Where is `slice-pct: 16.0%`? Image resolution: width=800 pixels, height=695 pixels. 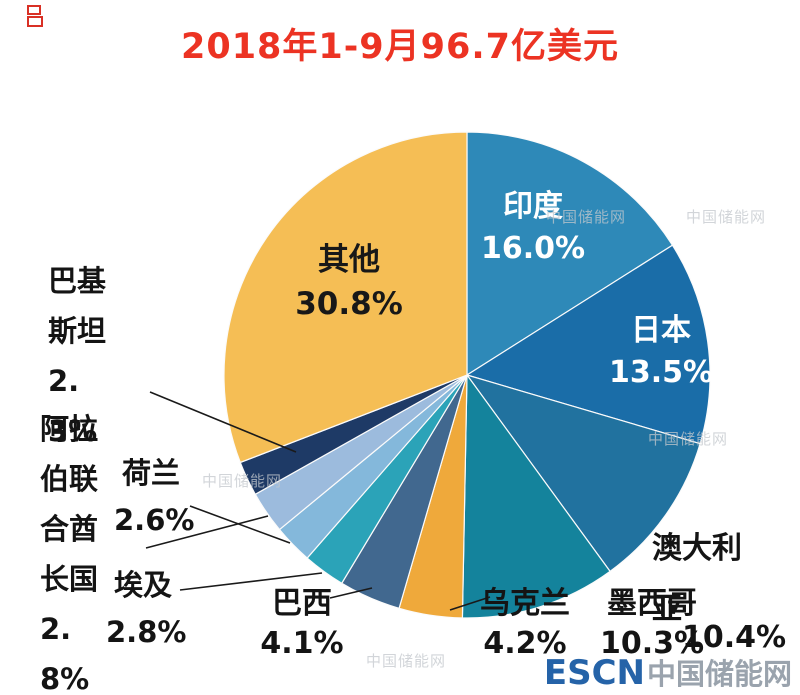
slice-pct: 16.0% is located at coordinates (533, 248).